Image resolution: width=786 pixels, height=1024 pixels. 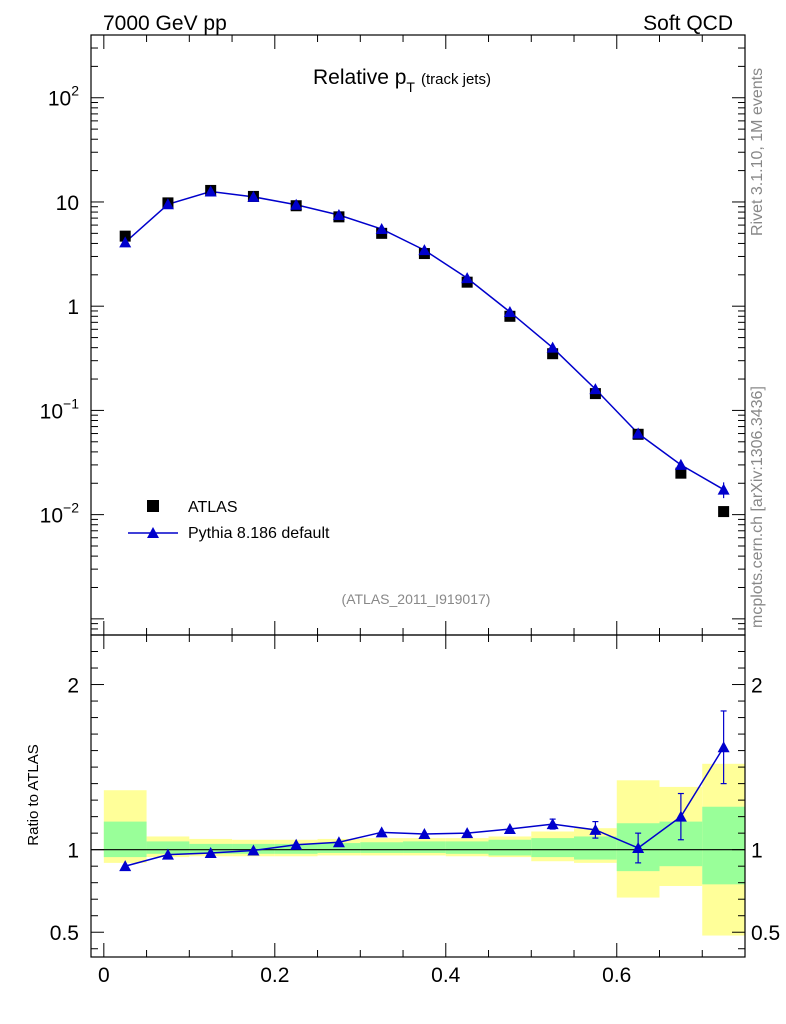 I want to click on plot-title: Relative pT (track jets), so click(x=402, y=80).